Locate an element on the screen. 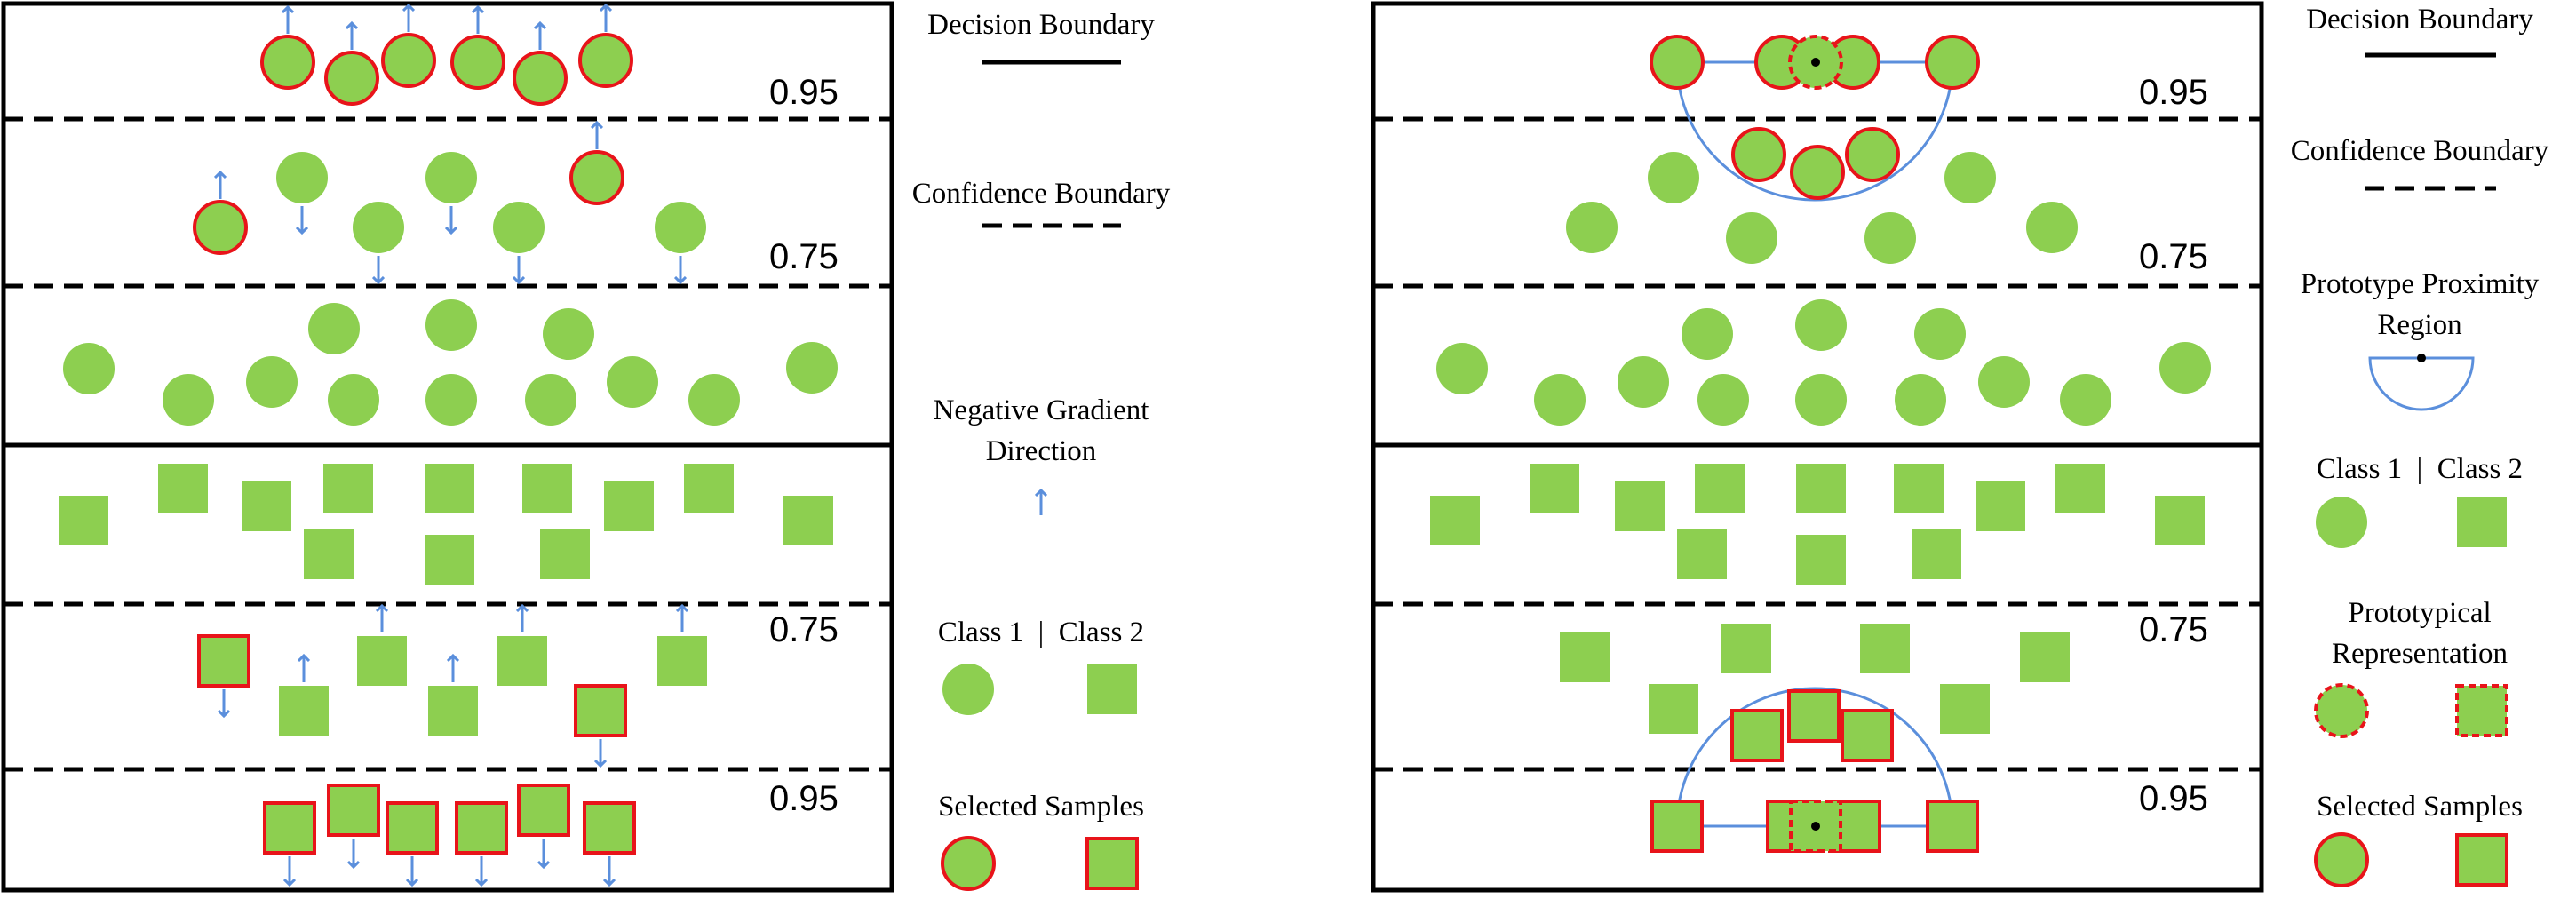  right-threshold-095-bottom: 0.95 is located at coordinates (2173, 798).